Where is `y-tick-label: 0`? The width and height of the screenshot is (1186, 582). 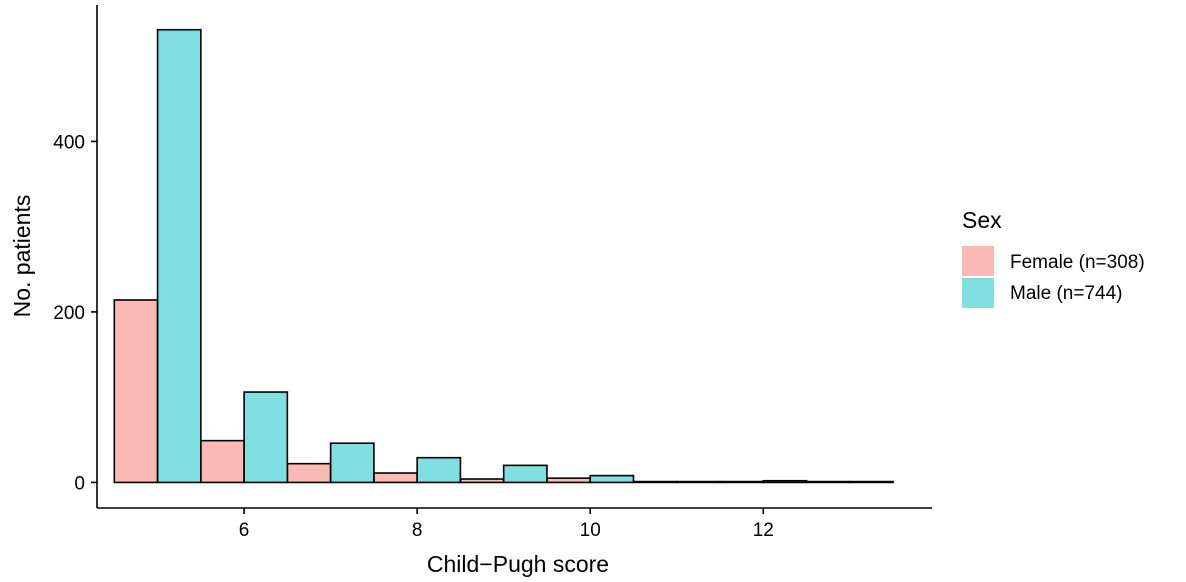 y-tick-label: 0 is located at coordinates (79, 483).